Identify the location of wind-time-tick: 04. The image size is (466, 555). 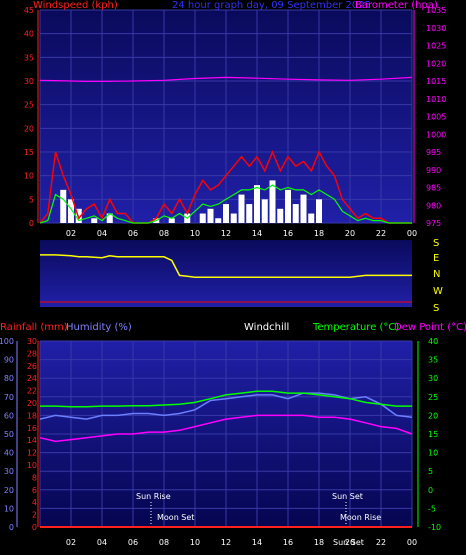
(102, 233).